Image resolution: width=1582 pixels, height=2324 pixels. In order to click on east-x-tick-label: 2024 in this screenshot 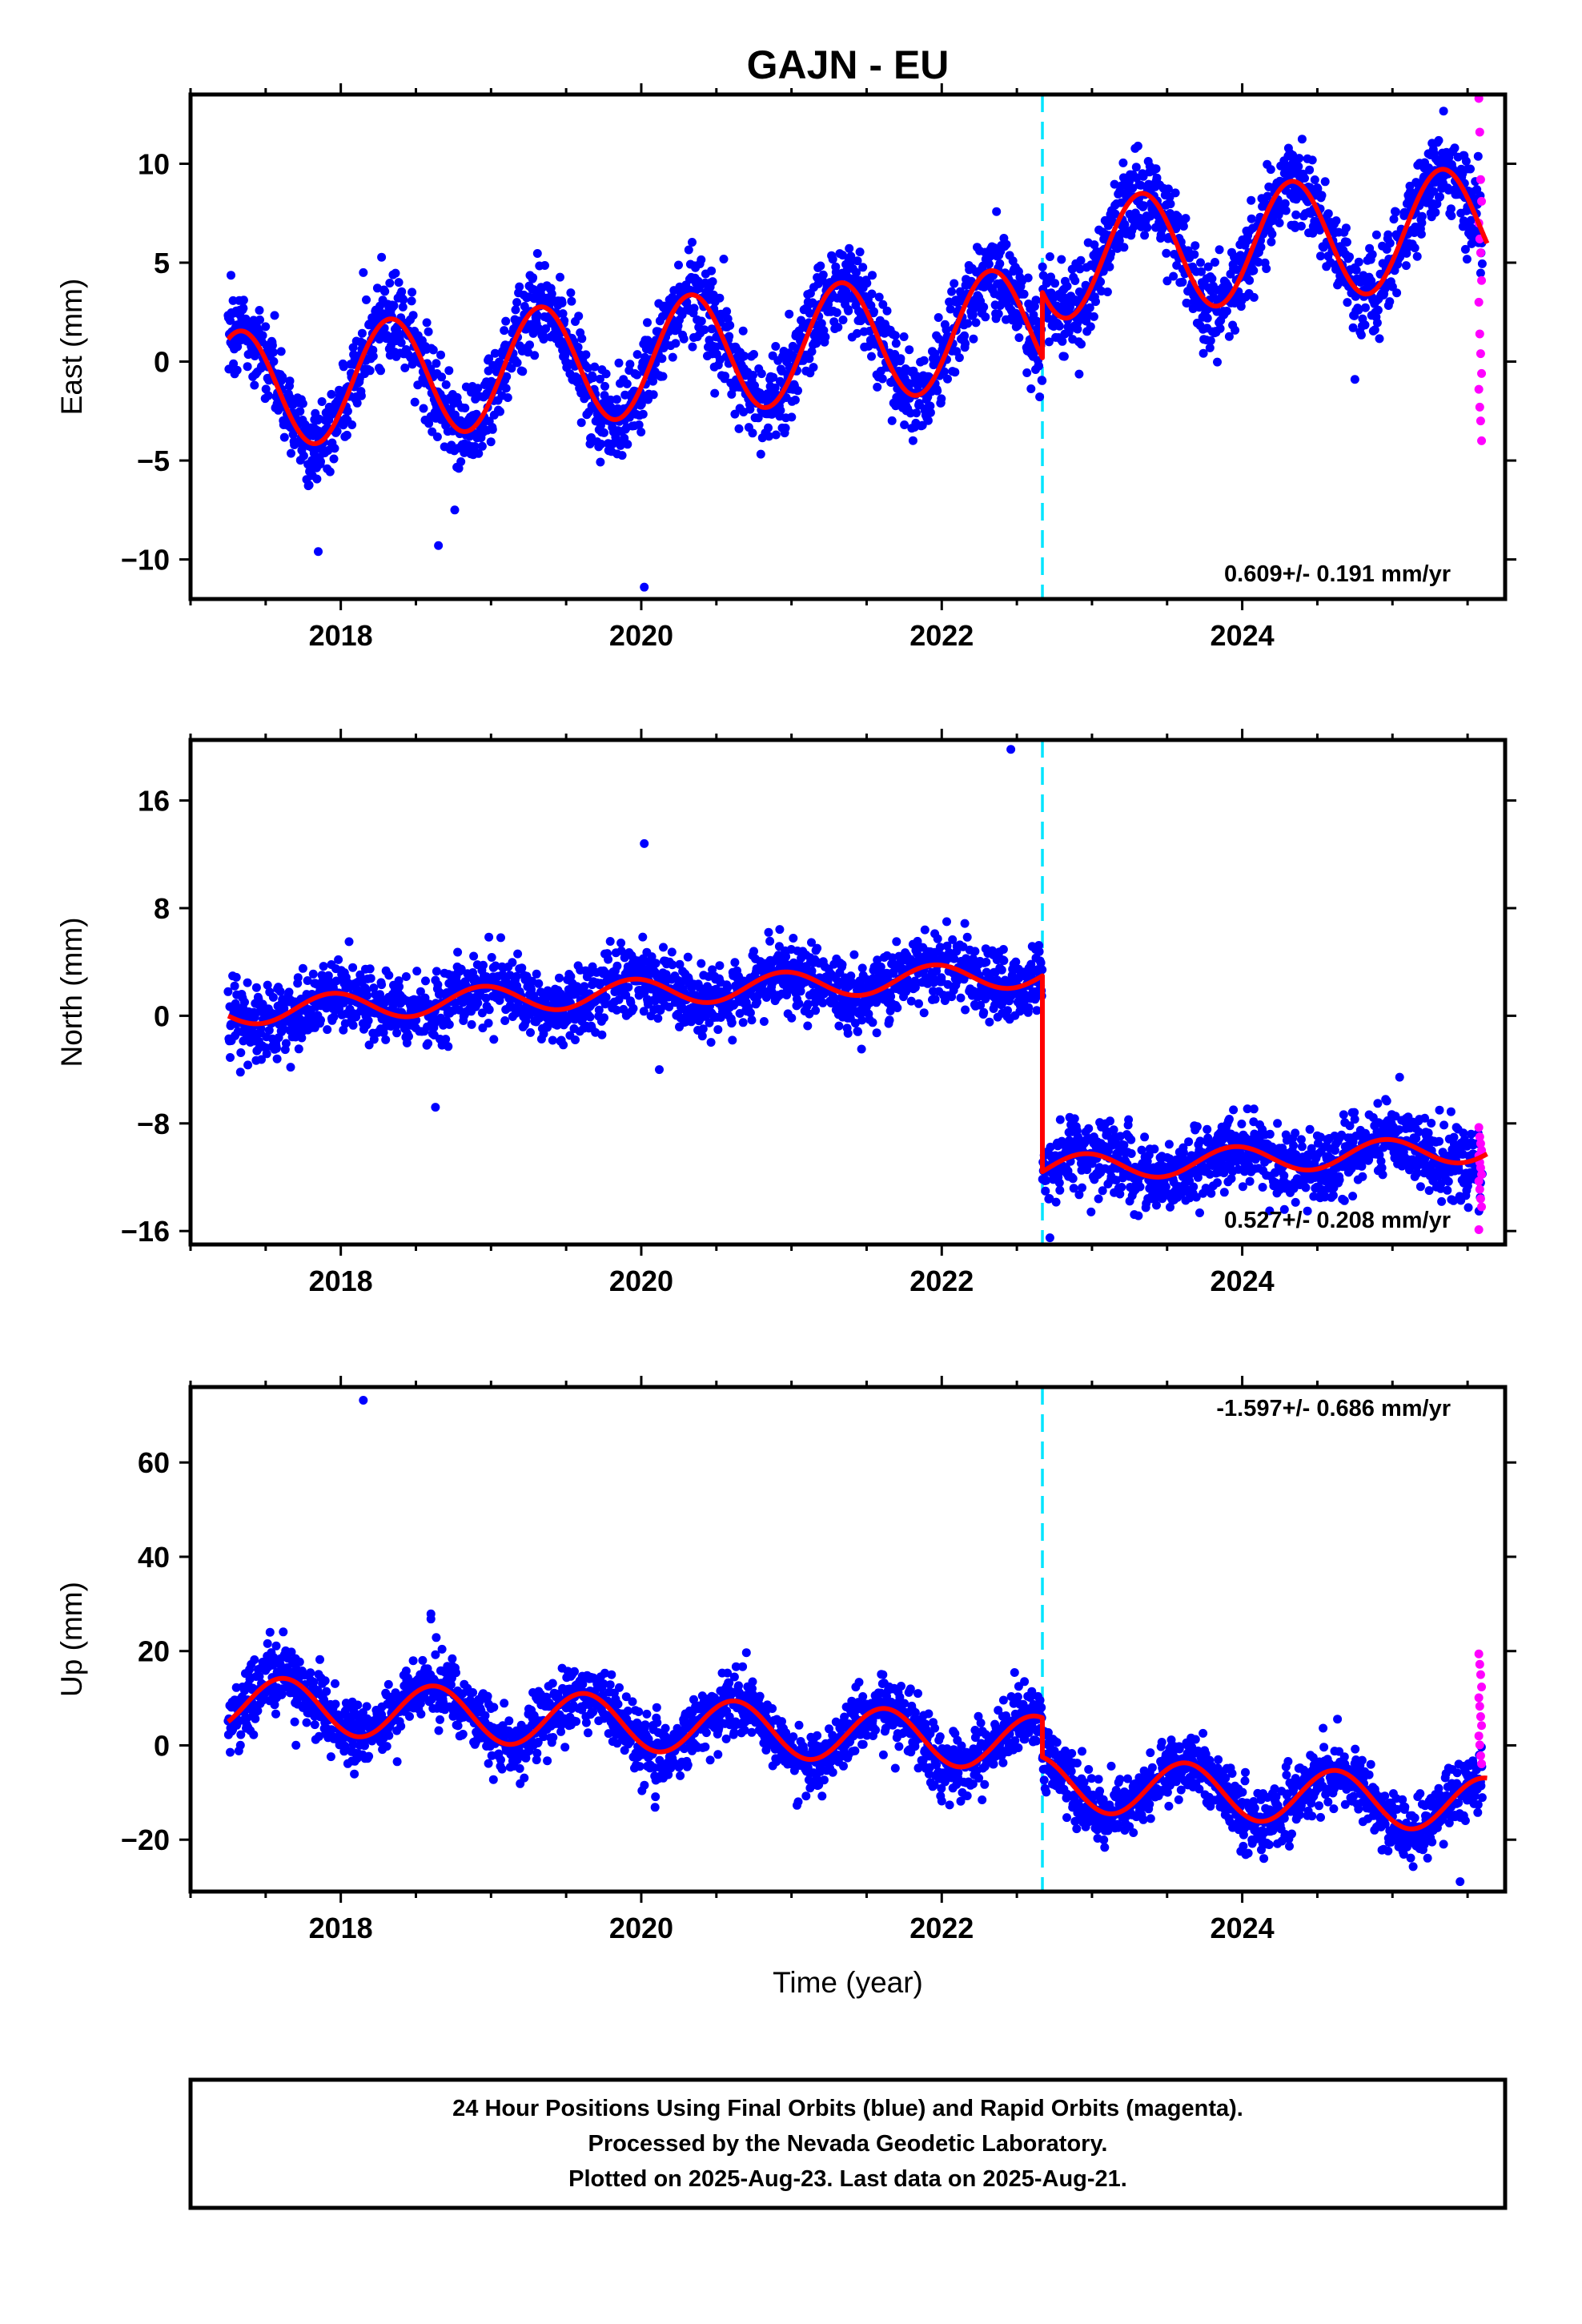, I will do `click(1243, 635)`.